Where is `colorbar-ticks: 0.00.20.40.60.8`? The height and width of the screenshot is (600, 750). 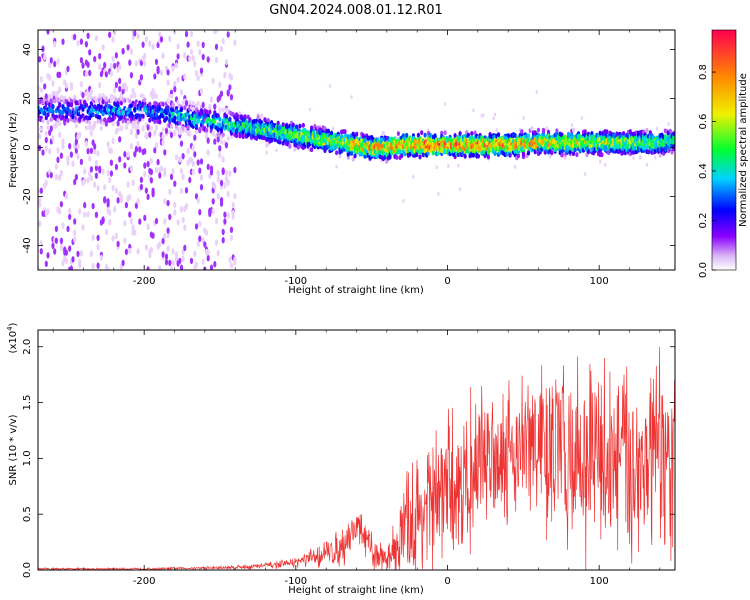 colorbar-ticks: 0.00.20.40.60.8 is located at coordinates (707, 171).